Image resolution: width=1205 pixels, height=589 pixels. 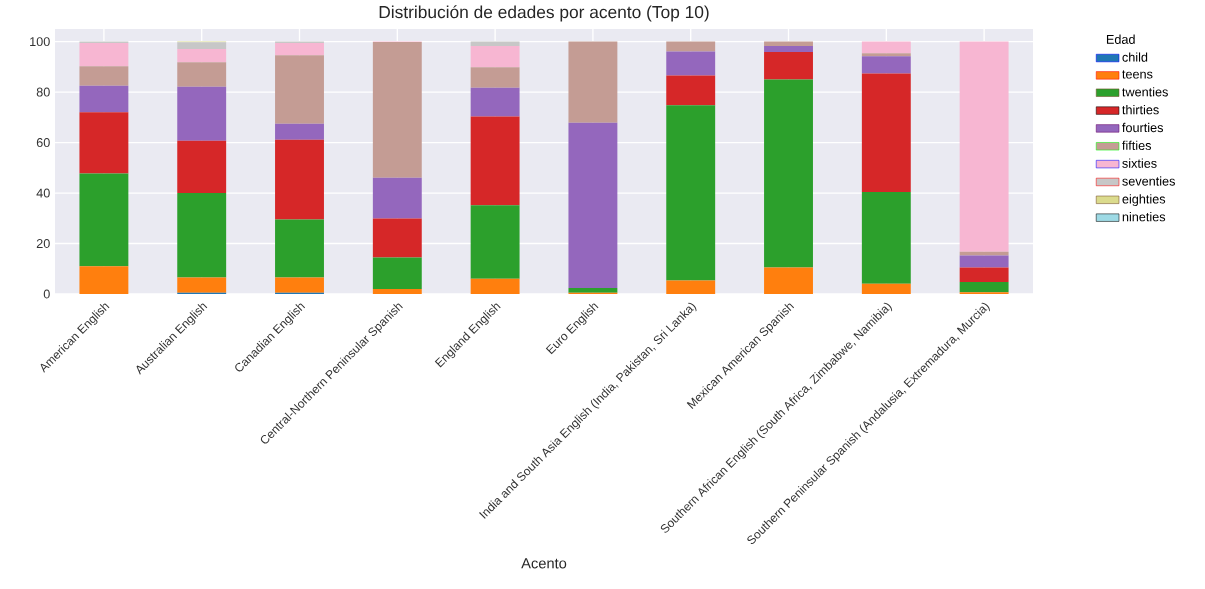 I want to click on legend-label: child, so click(x=1135, y=57).